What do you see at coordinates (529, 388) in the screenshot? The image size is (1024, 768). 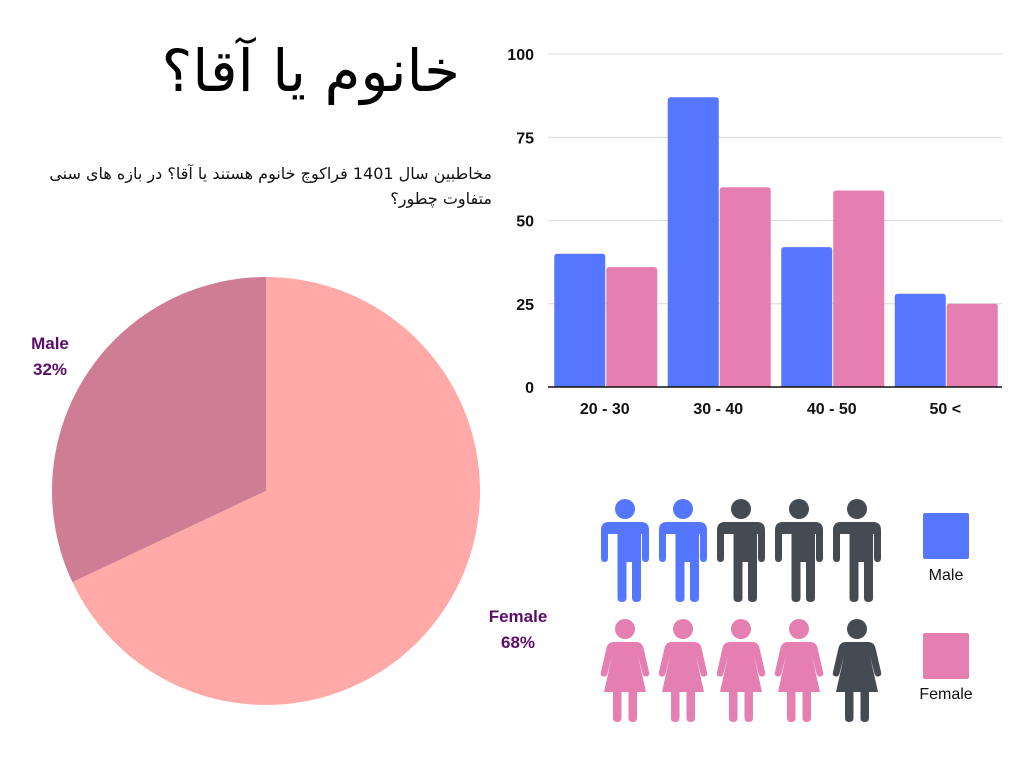 I see `y-tick-label: 0` at bounding box center [529, 388].